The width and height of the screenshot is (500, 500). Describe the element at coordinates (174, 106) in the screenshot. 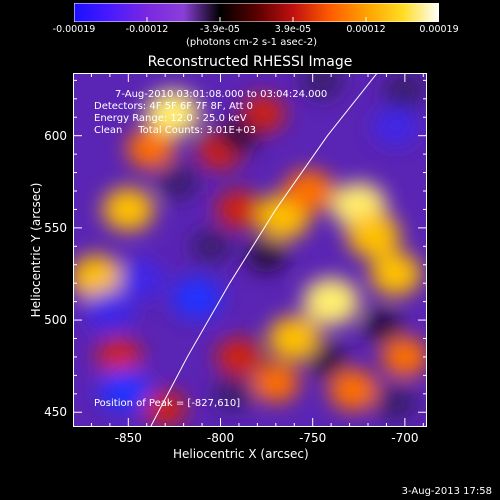

I see `detectors-annotation: Detectors: 4F 5F 6F 7F 8F, Att 0` at that location.